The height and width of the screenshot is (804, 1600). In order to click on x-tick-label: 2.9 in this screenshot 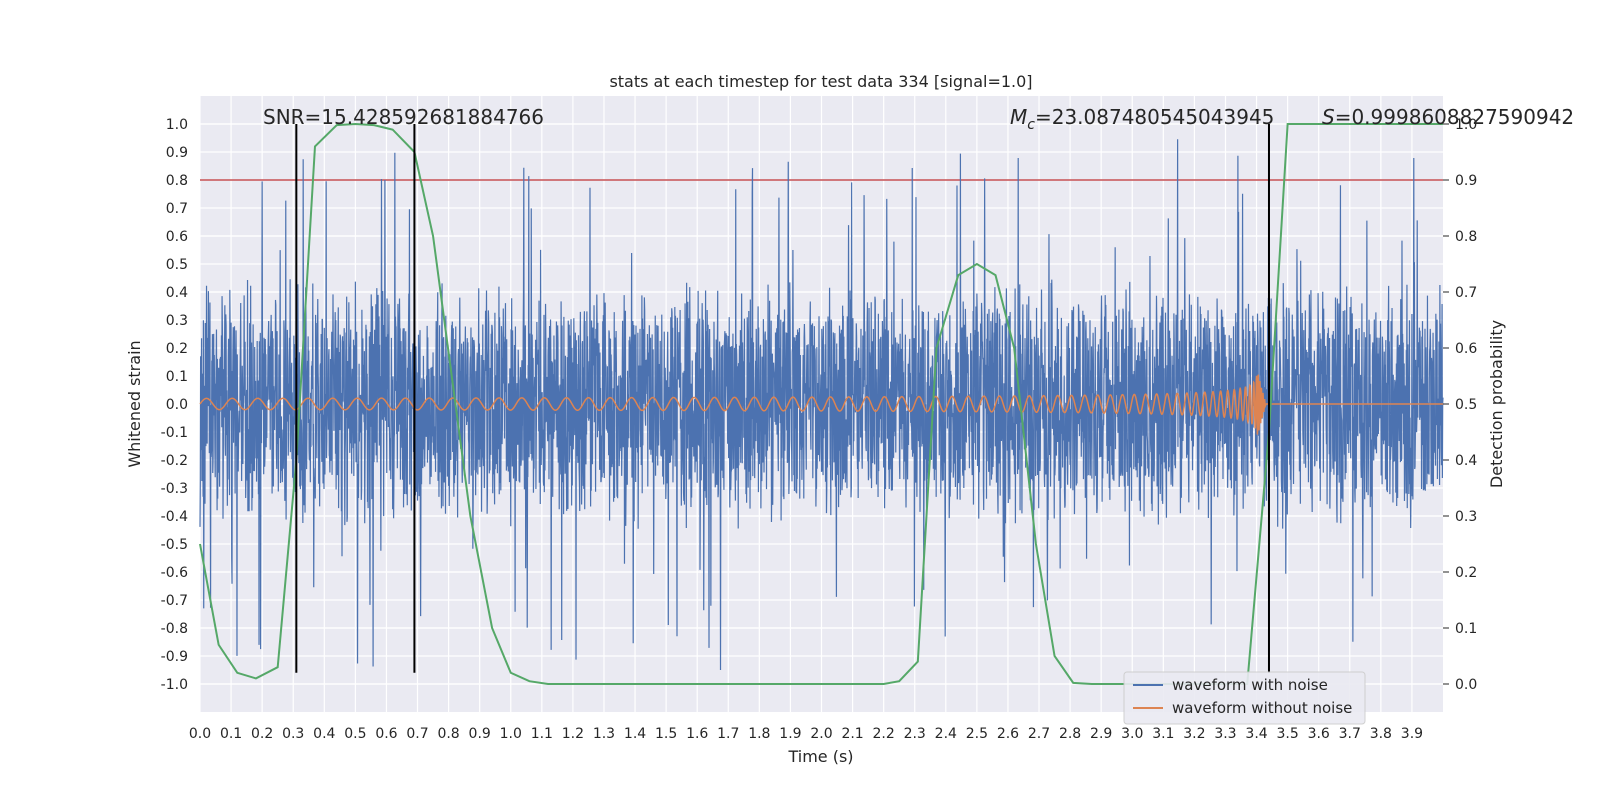, I will do `click(1101, 734)`.